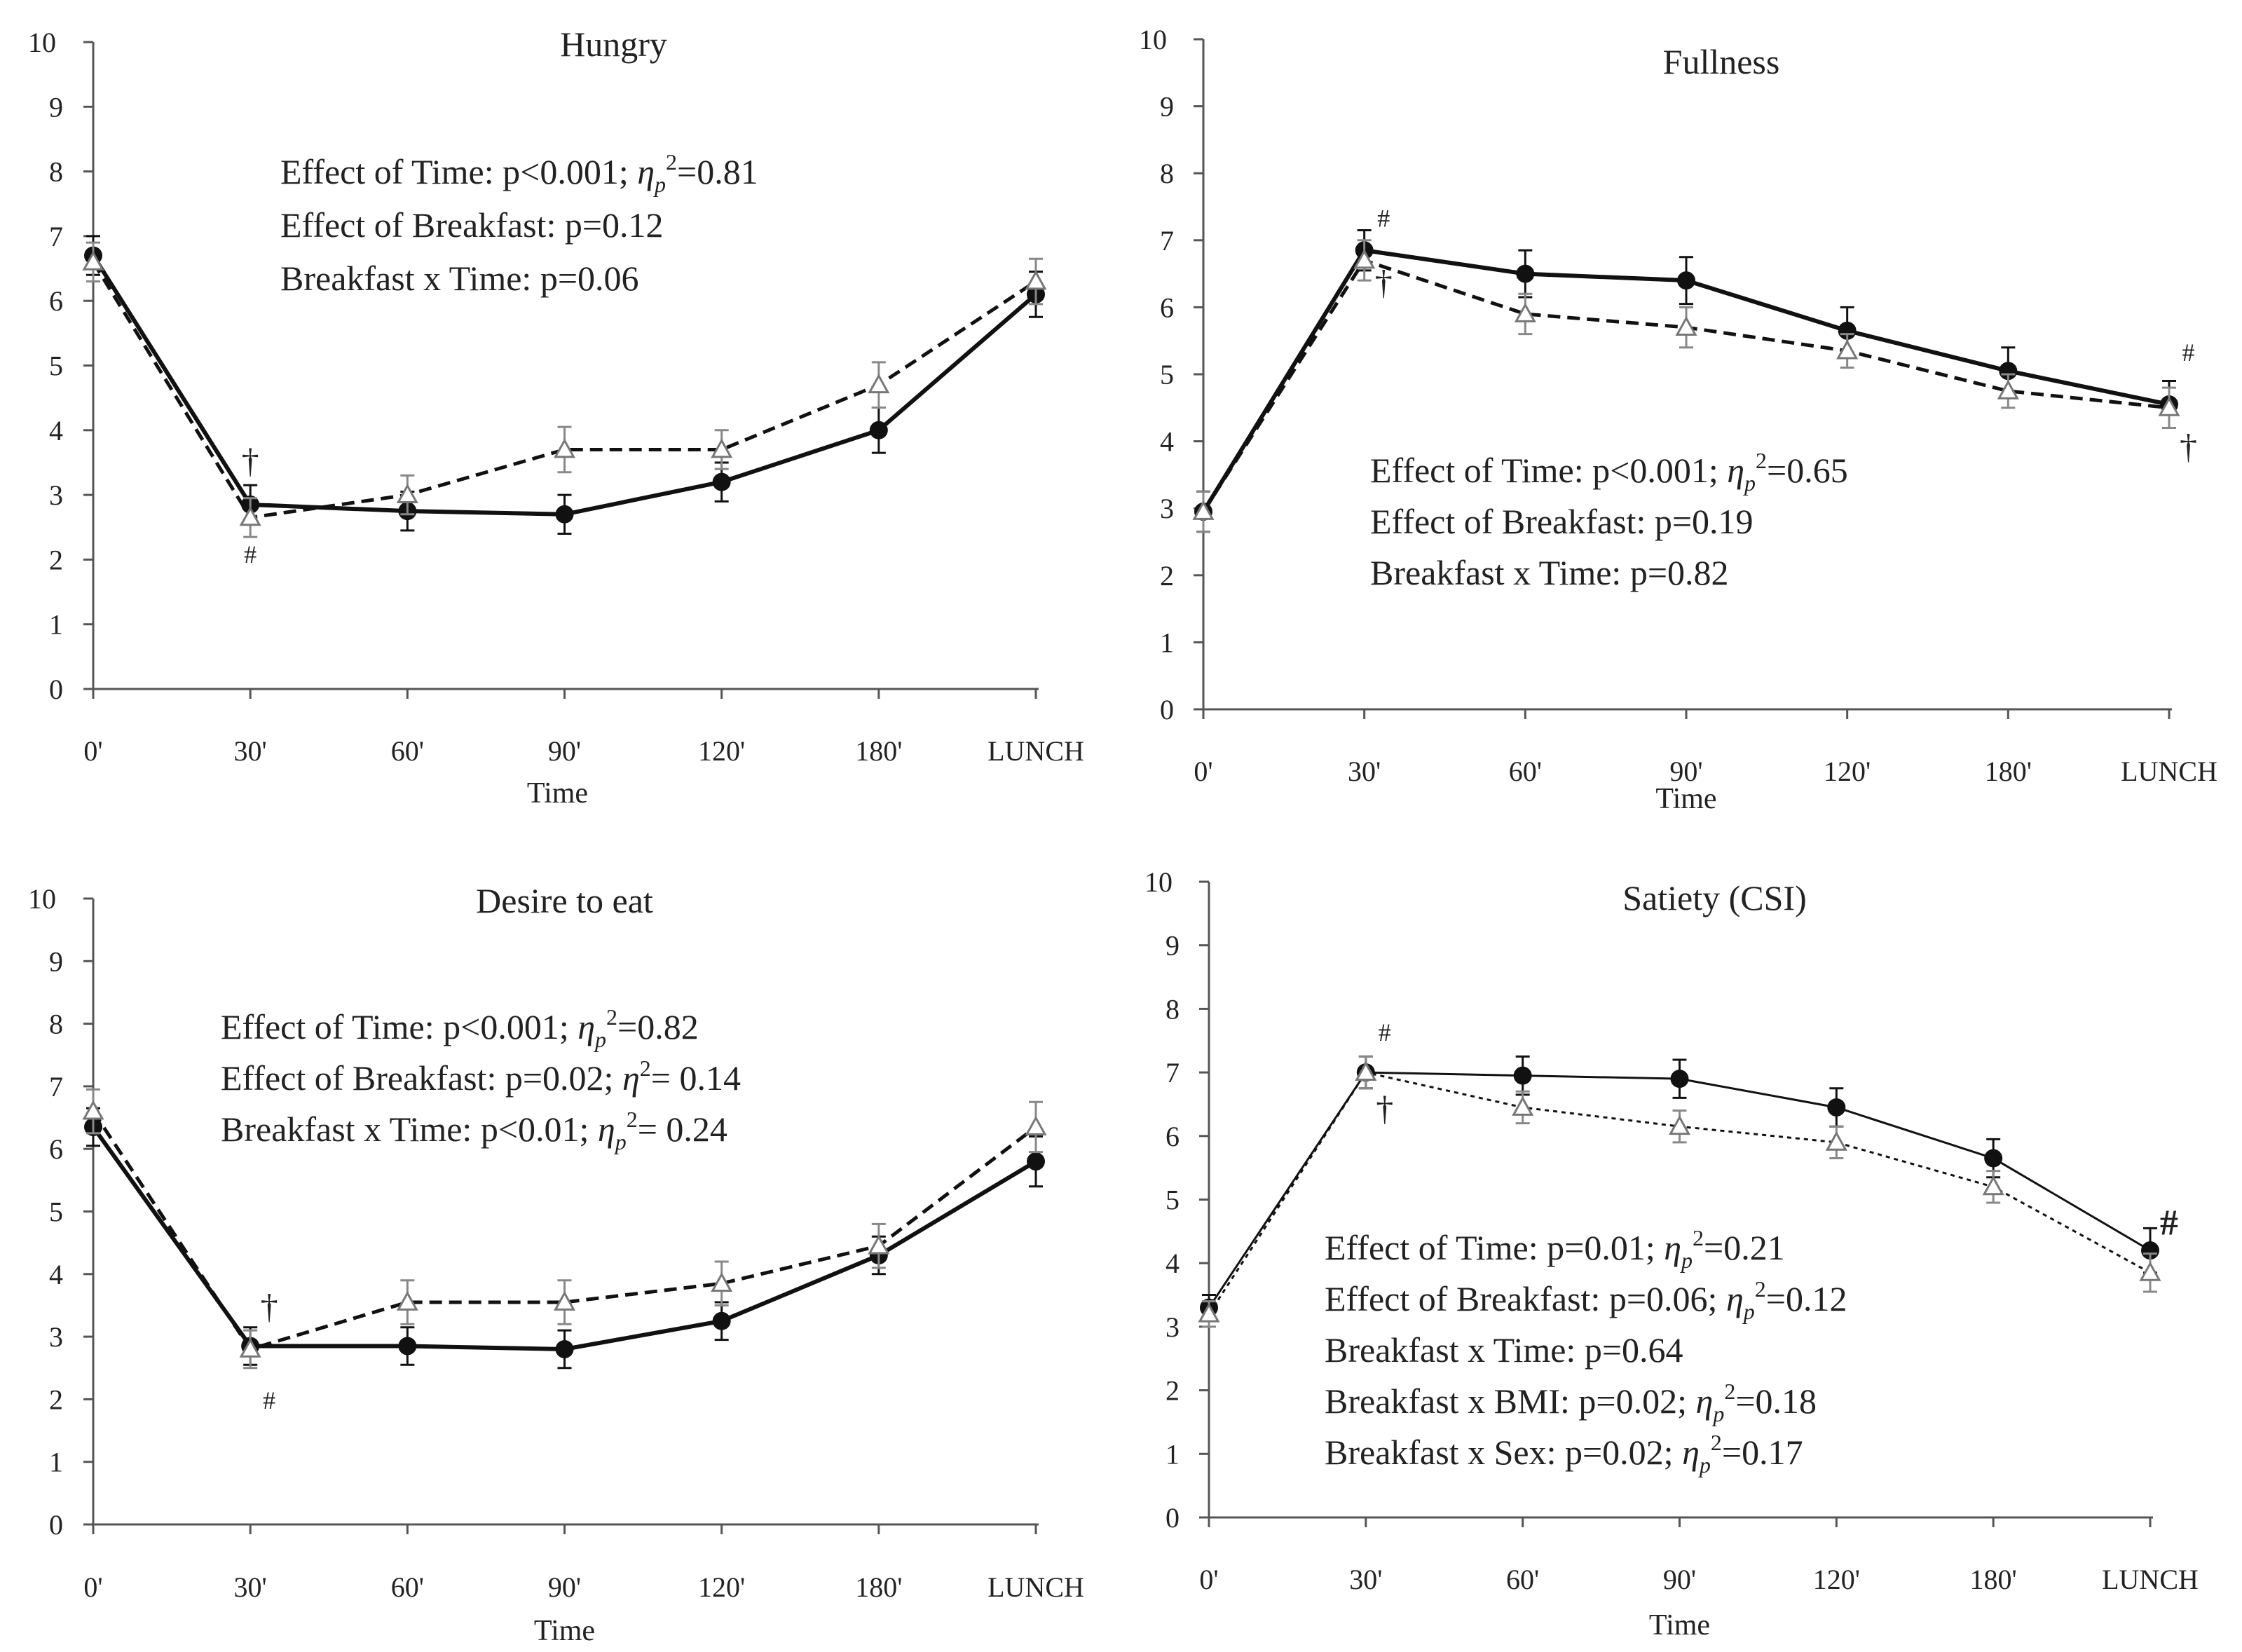 The image size is (2242, 1652). What do you see at coordinates (1035, 1587) in the screenshot?
I see `x-tick-label: LUNCH` at bounding box center [1035, 1587].